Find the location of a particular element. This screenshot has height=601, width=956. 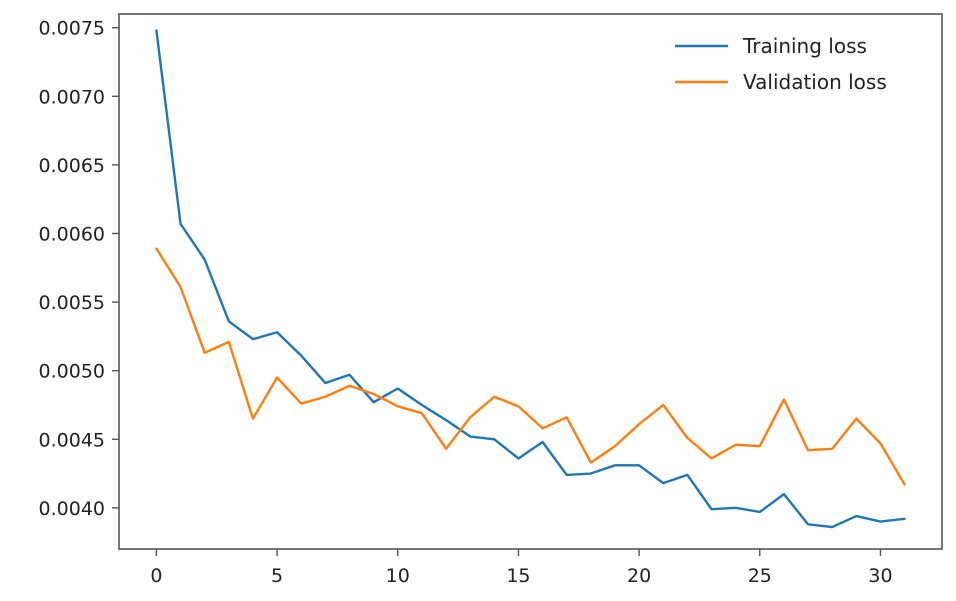

x-tick-label: 15 is located at coordinates (518, 576).